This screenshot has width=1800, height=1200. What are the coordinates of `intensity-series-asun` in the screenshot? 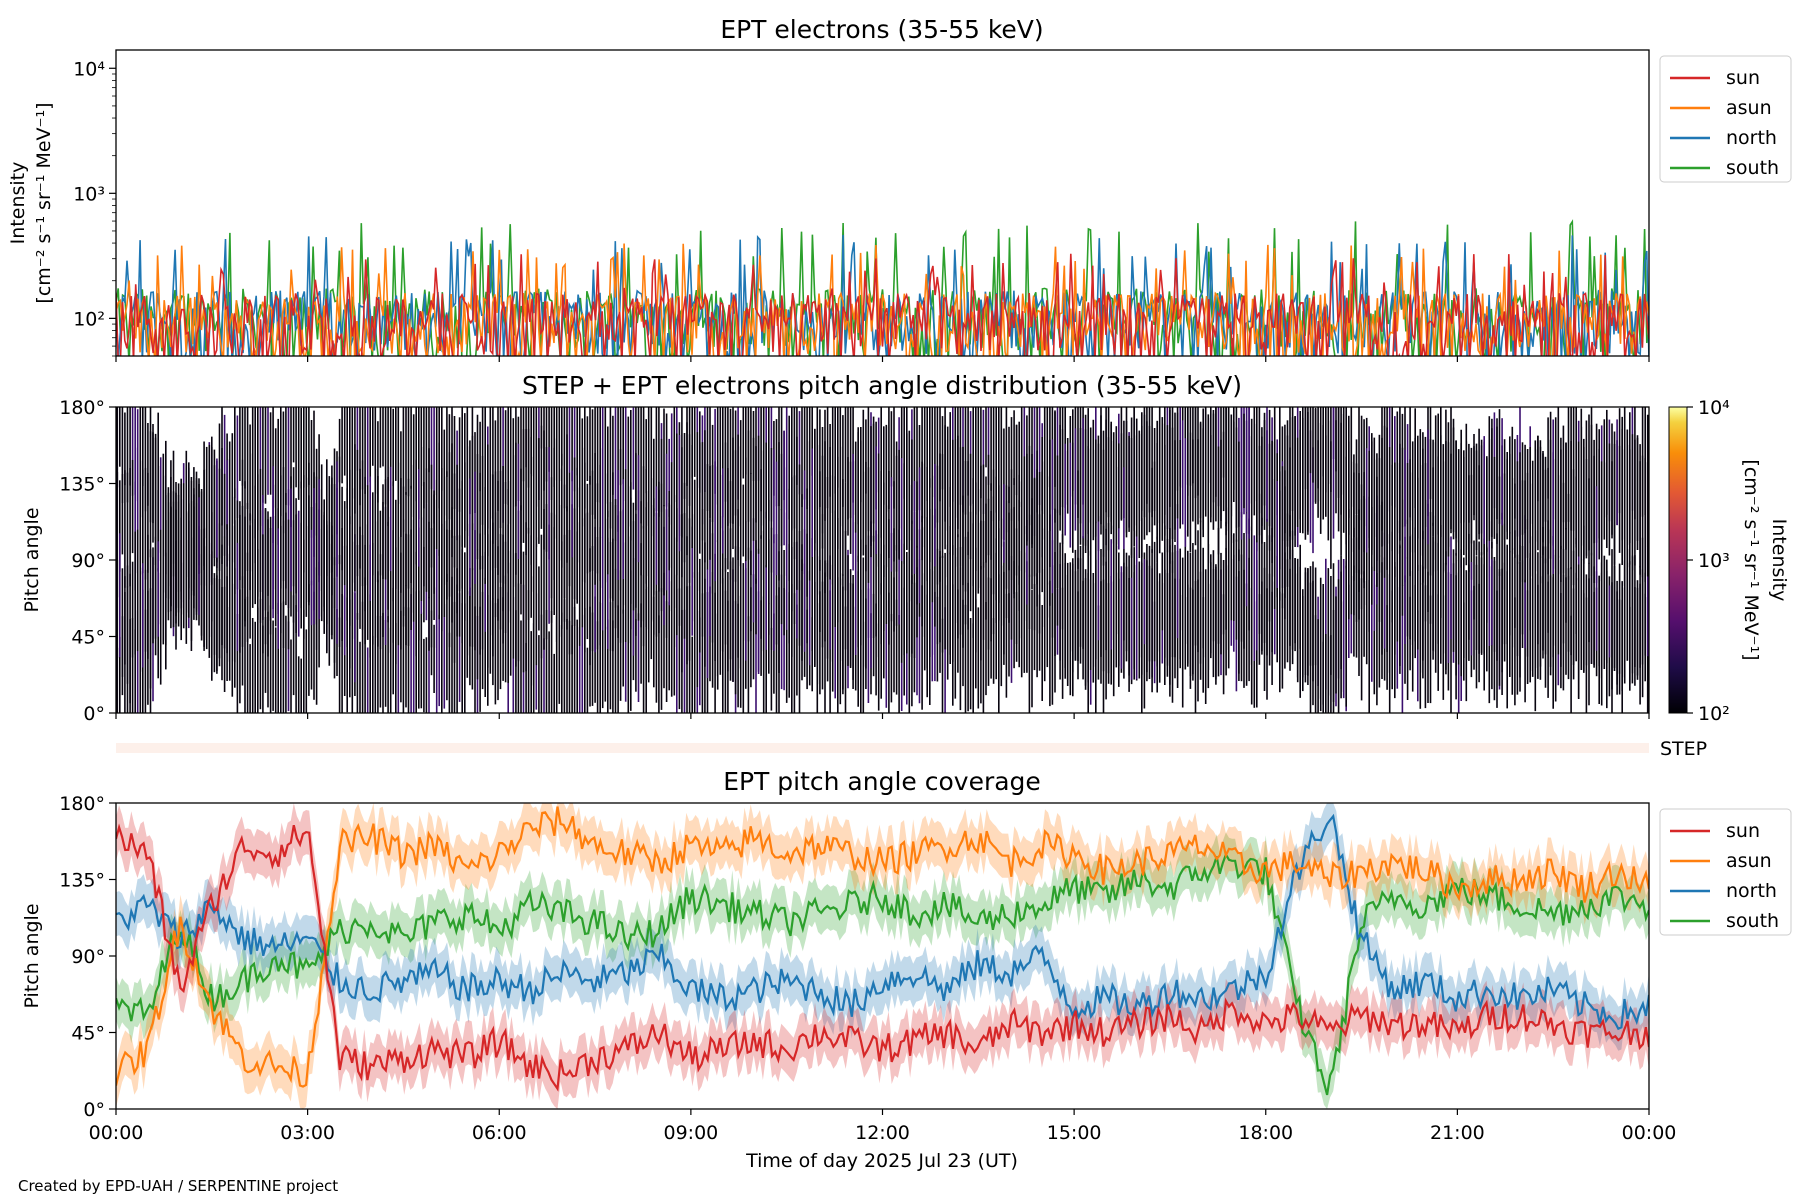 It's located at (882, 299).